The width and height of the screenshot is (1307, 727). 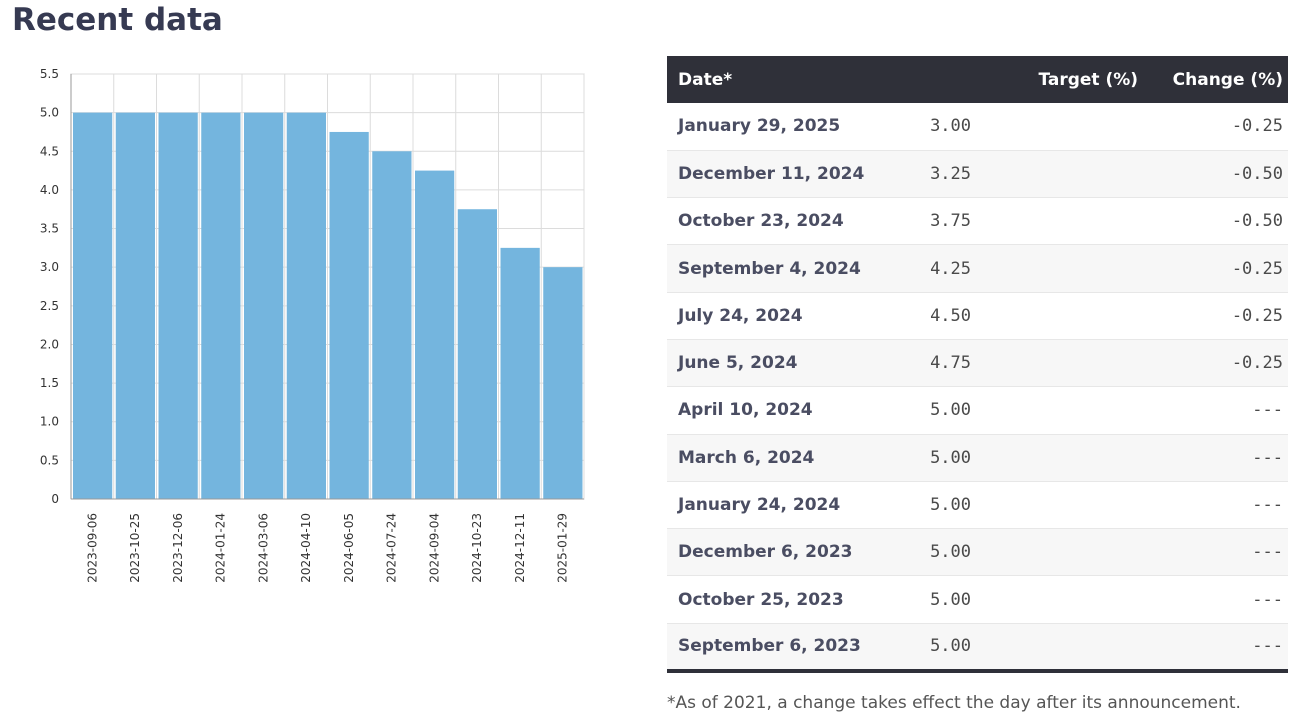 What do you see at coordinates (977, 505) in the screenshot?
I see `table-row: January 24, 2024 5.00 ---` at bounding box center [977, 505].